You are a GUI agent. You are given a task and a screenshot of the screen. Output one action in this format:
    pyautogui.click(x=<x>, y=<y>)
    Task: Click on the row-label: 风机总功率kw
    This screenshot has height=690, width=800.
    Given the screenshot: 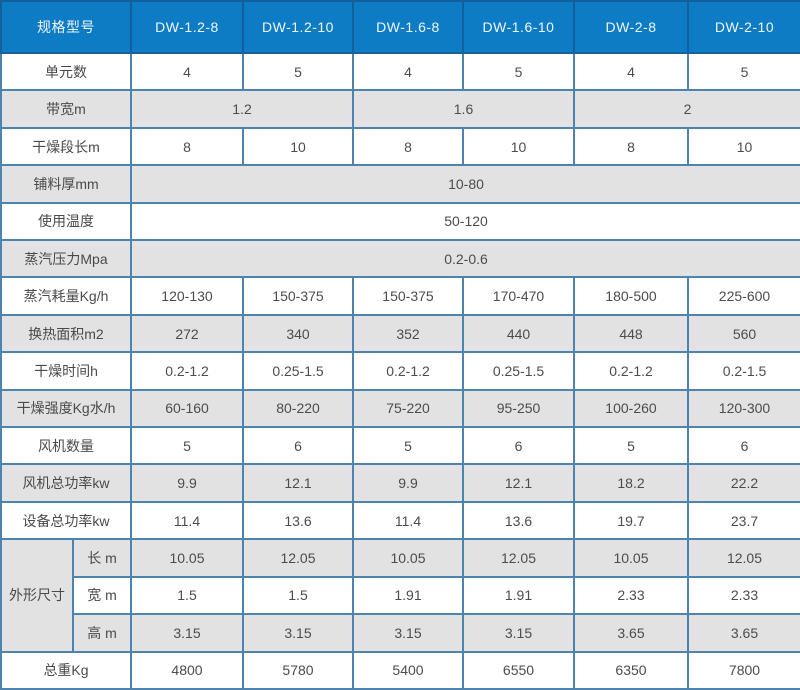 What is the action you would take?
    pyautogui.click(x=66, y=483)
    